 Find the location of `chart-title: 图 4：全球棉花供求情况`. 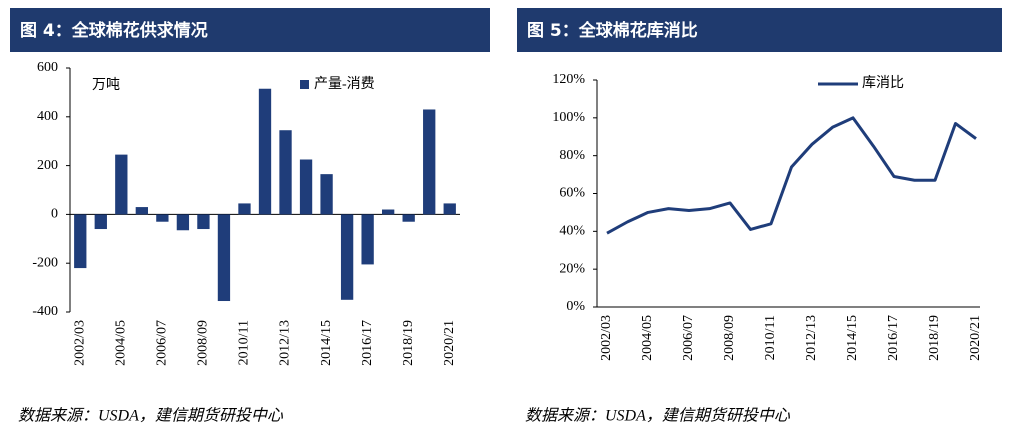

chart-title: 图 4：全球棉花供求情况 is located at coordinates (114, 30).